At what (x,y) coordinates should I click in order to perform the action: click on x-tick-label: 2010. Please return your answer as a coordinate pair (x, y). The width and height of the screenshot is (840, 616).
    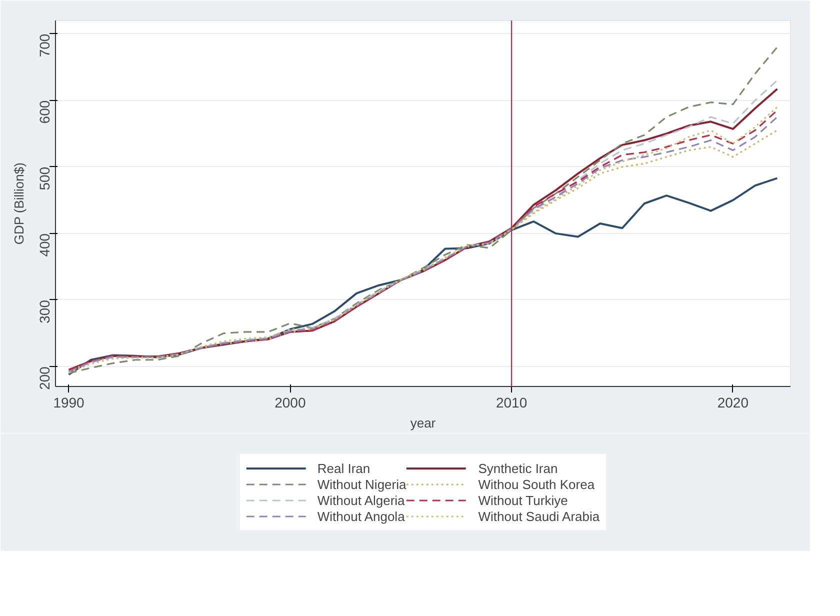
    Looking at the image, I should click on (512, 402).